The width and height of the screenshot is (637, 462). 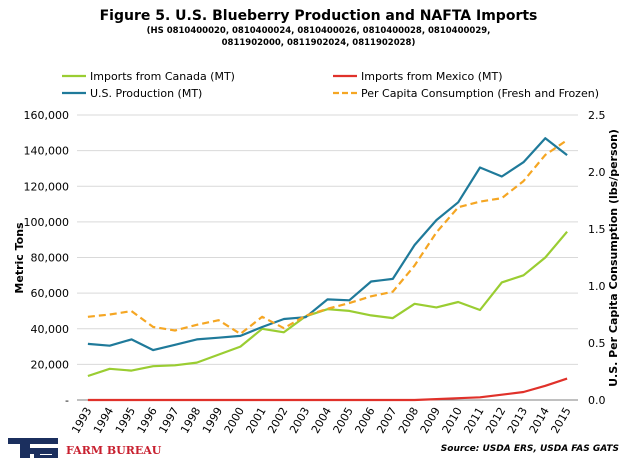 I want to click on logo-text: FARM BUREAU, so click(x=114, y=450).